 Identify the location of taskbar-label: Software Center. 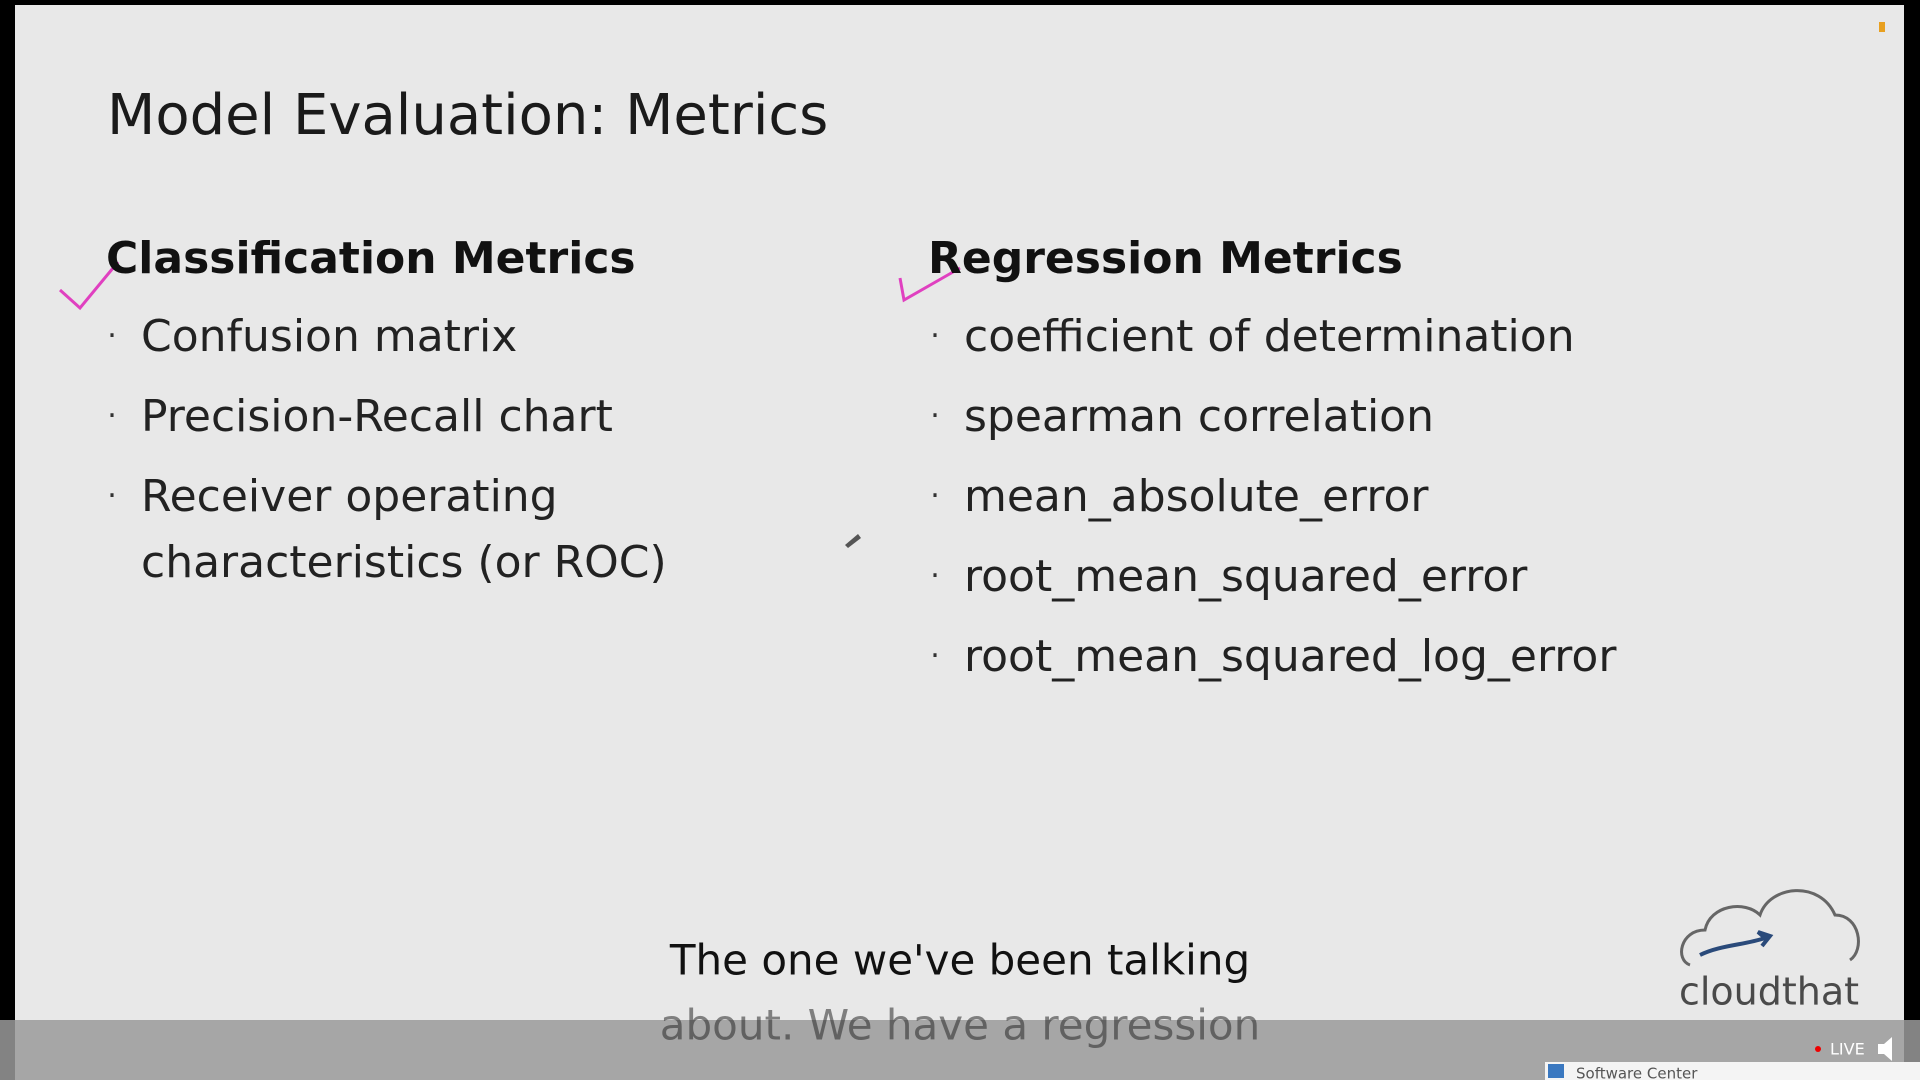
(1637, 1072).